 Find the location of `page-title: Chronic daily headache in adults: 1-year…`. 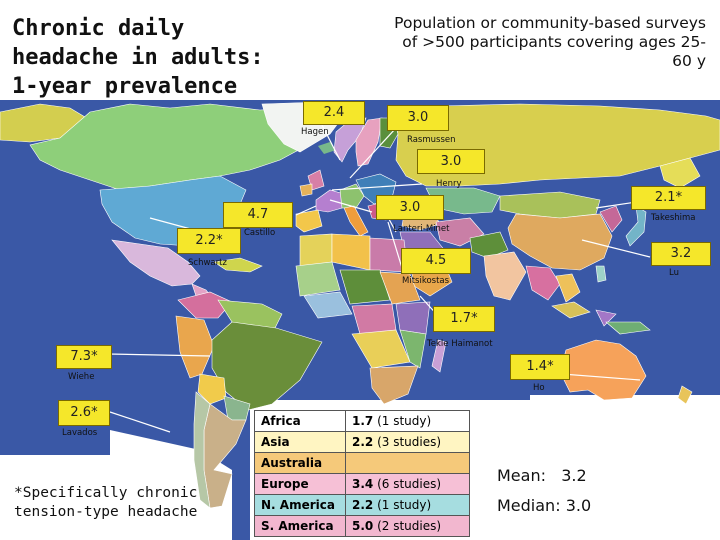

page-title: Chronic daily headache in adults: 1-year… is located at coordinates (138, 57).